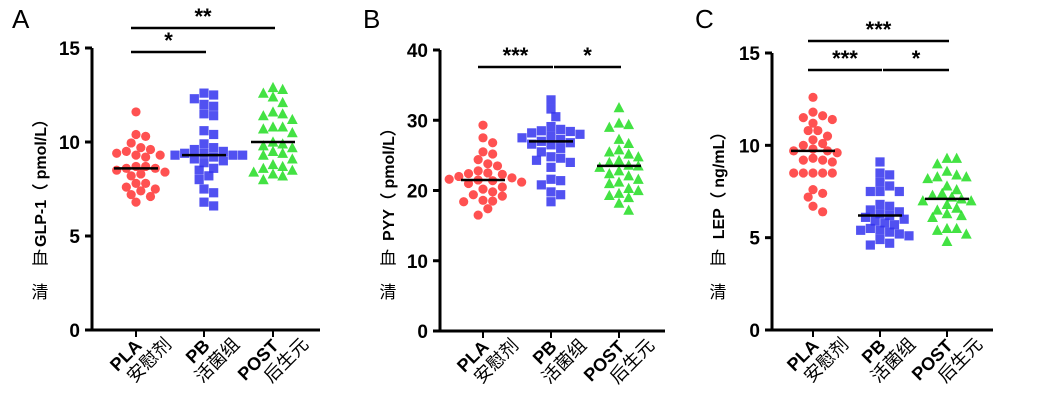  What do you see at coordinates (273, 133) in the screenshot?
I see `series-post` at bounding box center [273, 133].